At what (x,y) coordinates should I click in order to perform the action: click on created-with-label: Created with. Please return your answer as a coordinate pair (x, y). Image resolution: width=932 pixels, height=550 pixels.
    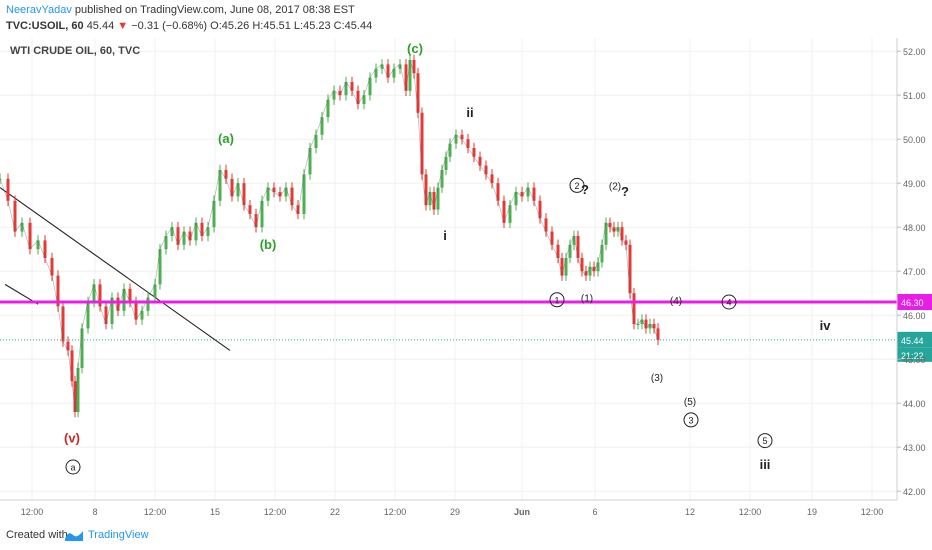
    Looking at the image, I should click on (37, 535).